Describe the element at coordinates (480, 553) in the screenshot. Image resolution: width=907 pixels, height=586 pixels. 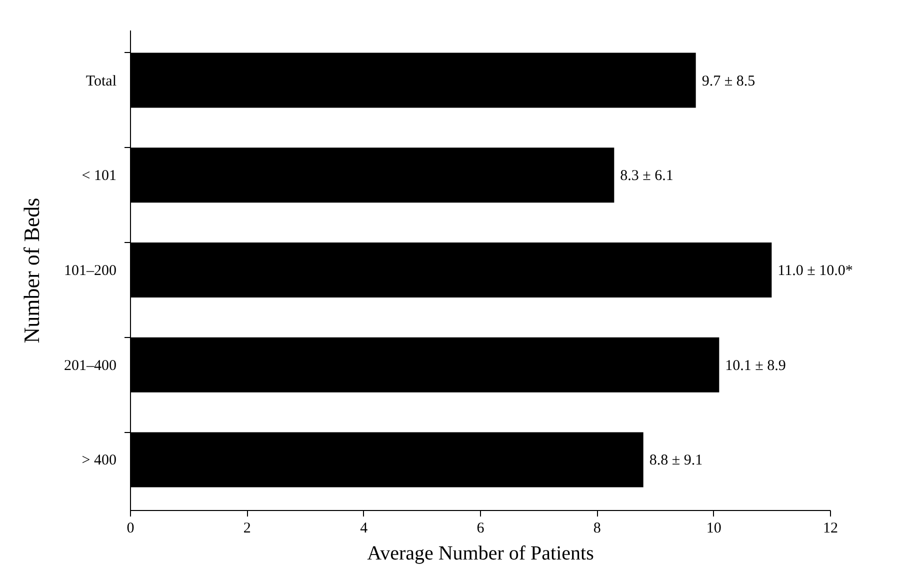
I see `x-axis-title: Average Number of Patients` at that location.